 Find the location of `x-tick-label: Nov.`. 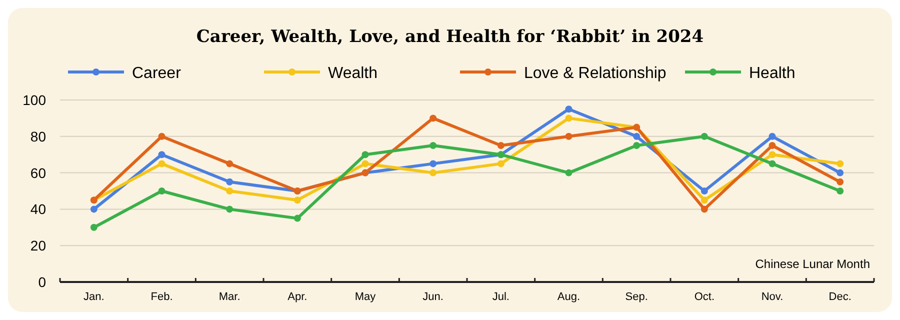

x-tick-label: Nov. is located at coordinates (772, 297).